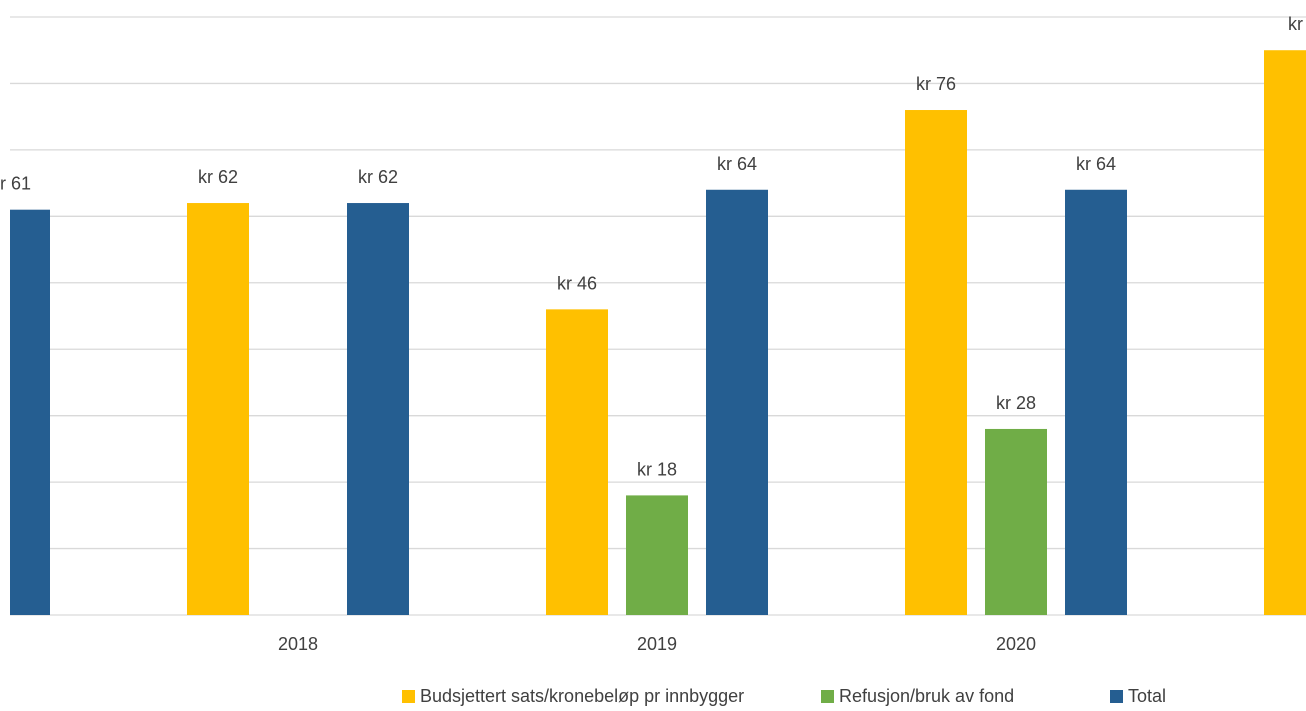  I want to click on data-label: kr, so click(1295, 24).